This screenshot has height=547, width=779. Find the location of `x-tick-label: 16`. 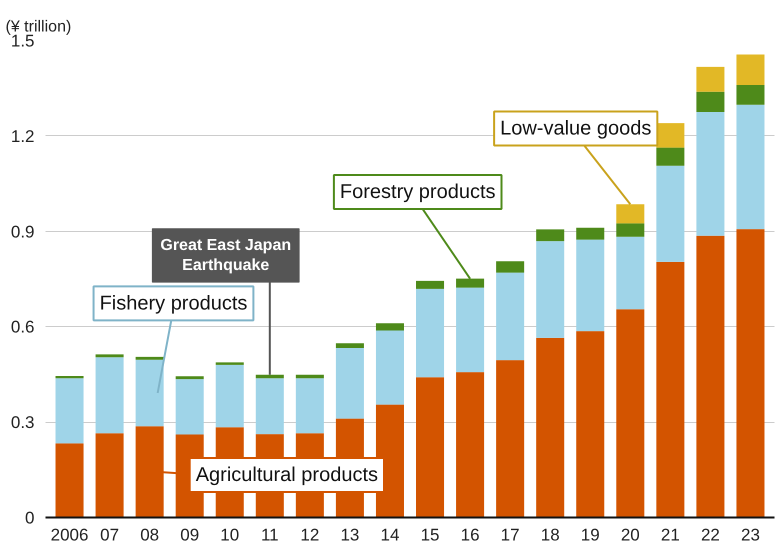

x-tick-label: 16 is located at coordinates (470, 535).